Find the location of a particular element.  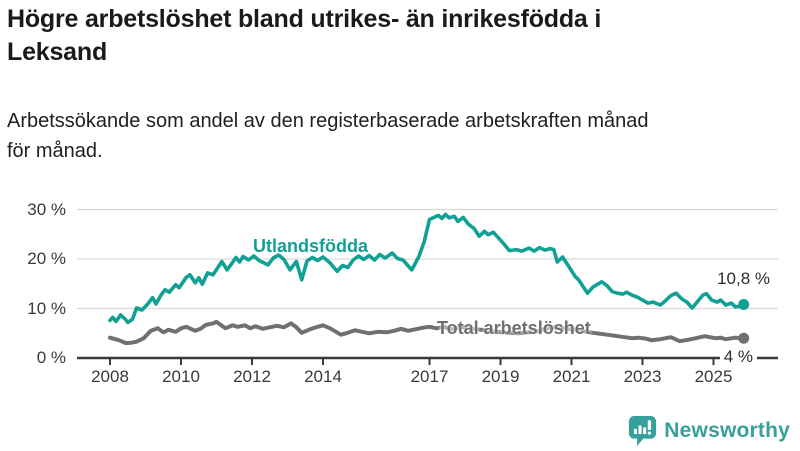

newsworthy-attribution: Newsworthy is located at coordinates (709, 430).